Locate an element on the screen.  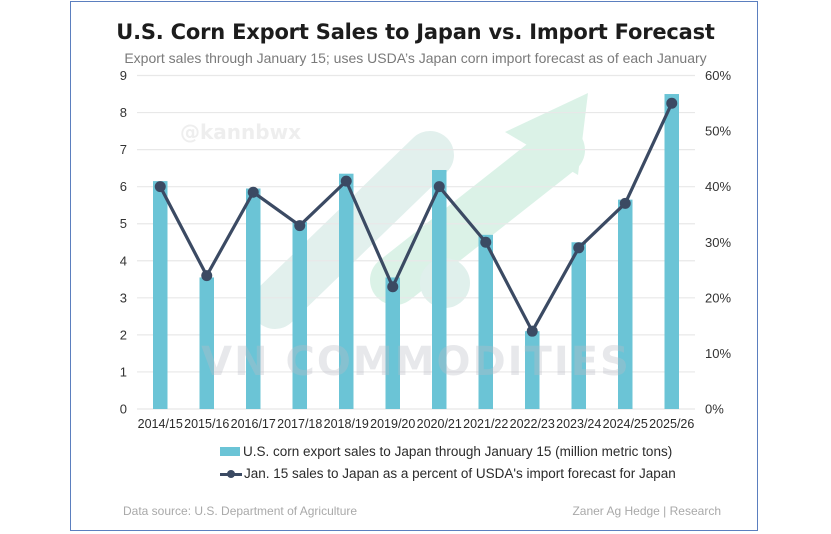
right-tick-label: 20% is located at coordinates (718, 297).